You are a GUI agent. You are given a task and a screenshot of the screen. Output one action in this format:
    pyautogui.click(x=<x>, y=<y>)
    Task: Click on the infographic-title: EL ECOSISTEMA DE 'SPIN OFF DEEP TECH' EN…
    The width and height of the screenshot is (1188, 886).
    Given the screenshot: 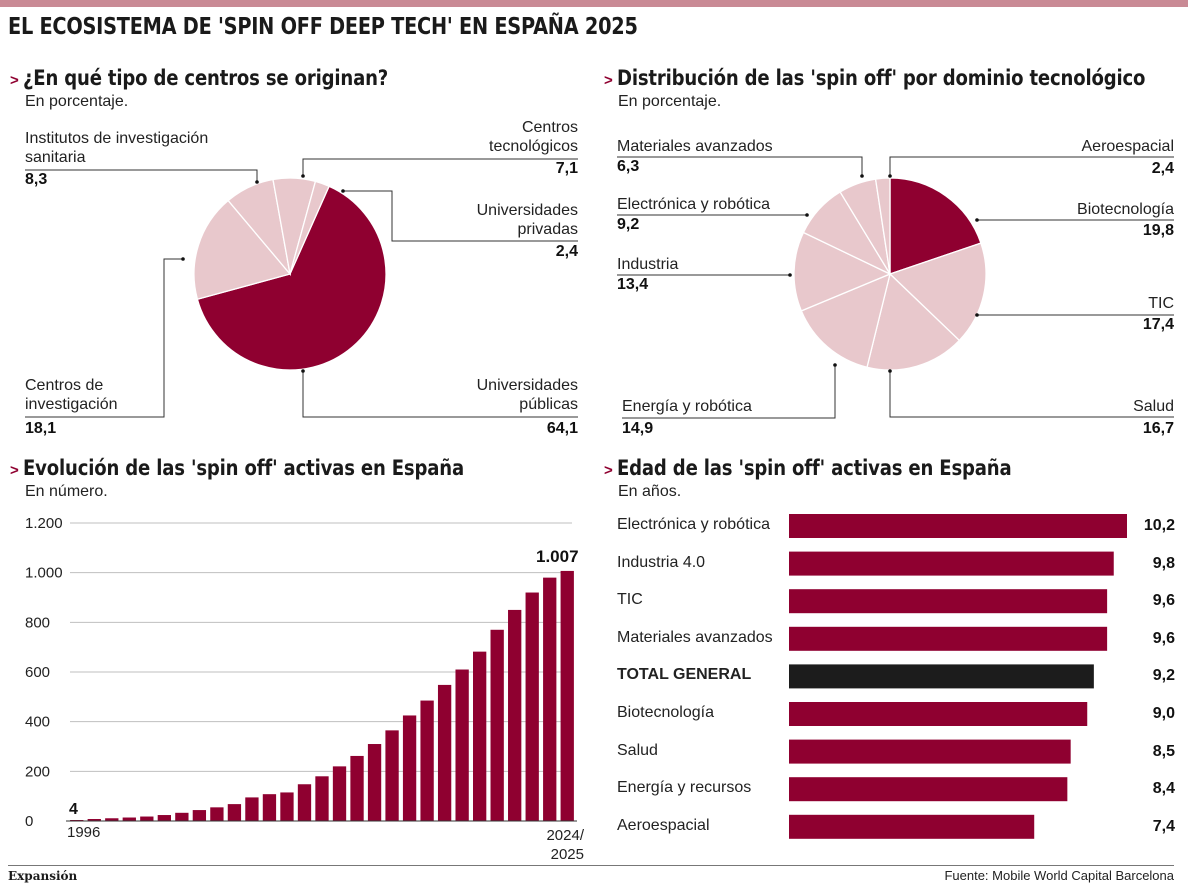 What is the action you would take?
    pyautogui.click(x=323, y=27)
    